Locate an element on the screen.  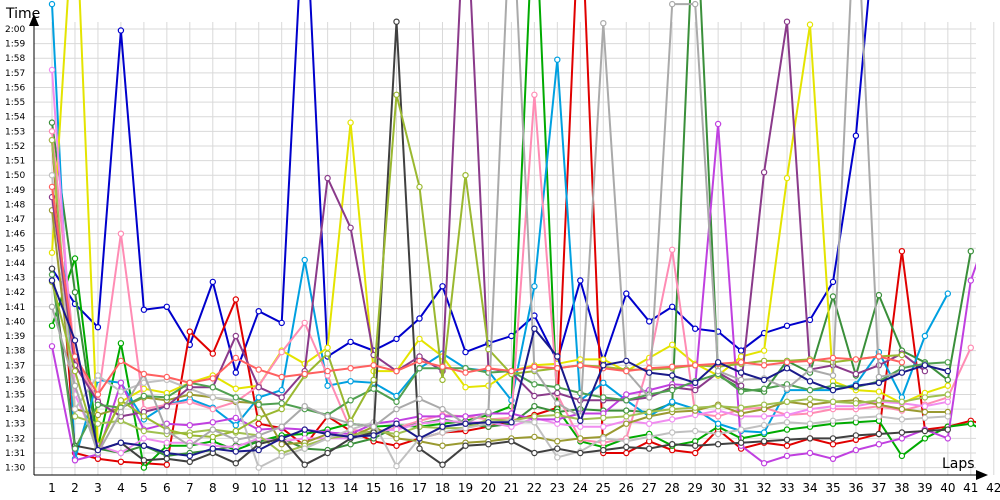
y-tick-label: 1:40 is located at coordinates (15, 322).